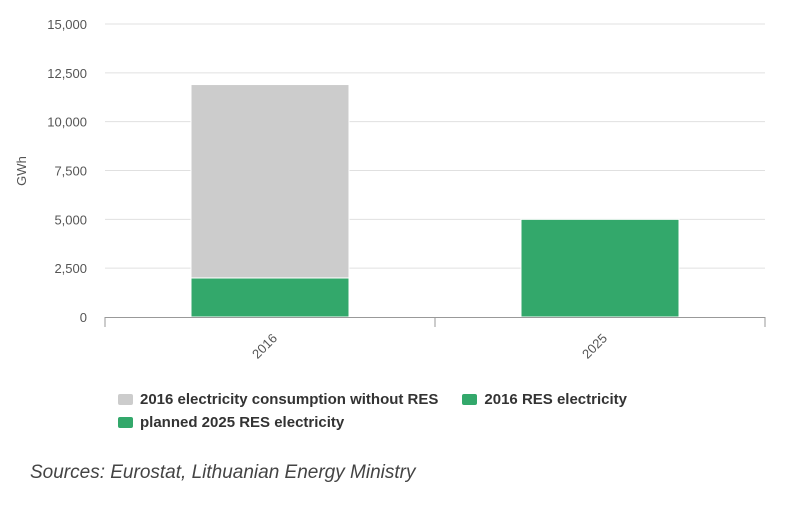  I want to click on y-tick-label: 5,000, so click(70, 219).